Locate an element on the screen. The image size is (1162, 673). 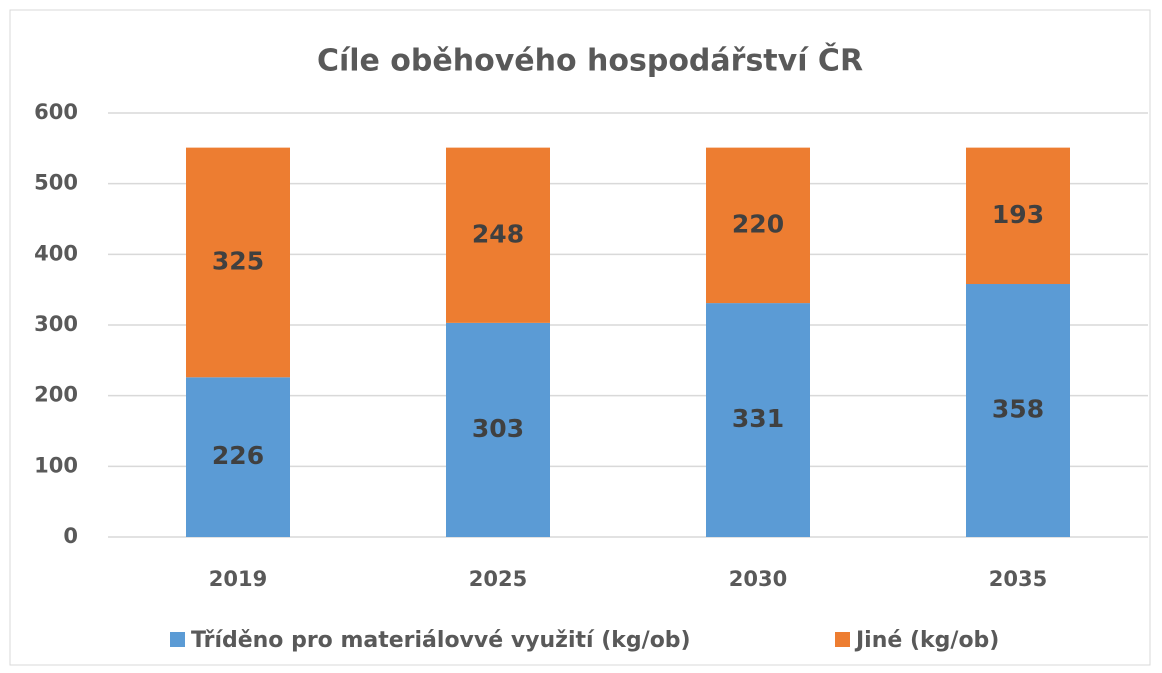
y-tick-label: 100 is located at coordinates (56, 465).